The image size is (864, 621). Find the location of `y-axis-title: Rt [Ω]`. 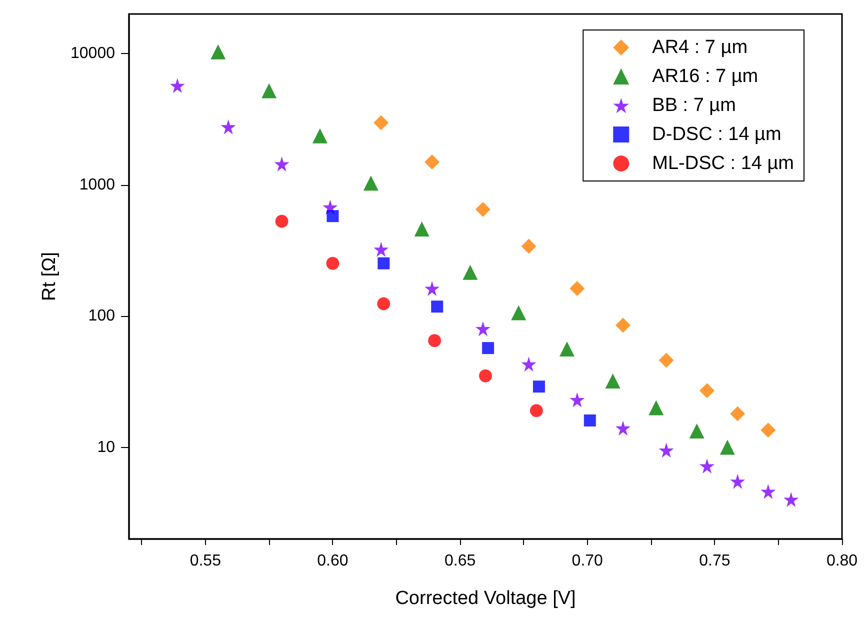

y-axis-title: Rt [Ω] is located at coordinates (49, 277).